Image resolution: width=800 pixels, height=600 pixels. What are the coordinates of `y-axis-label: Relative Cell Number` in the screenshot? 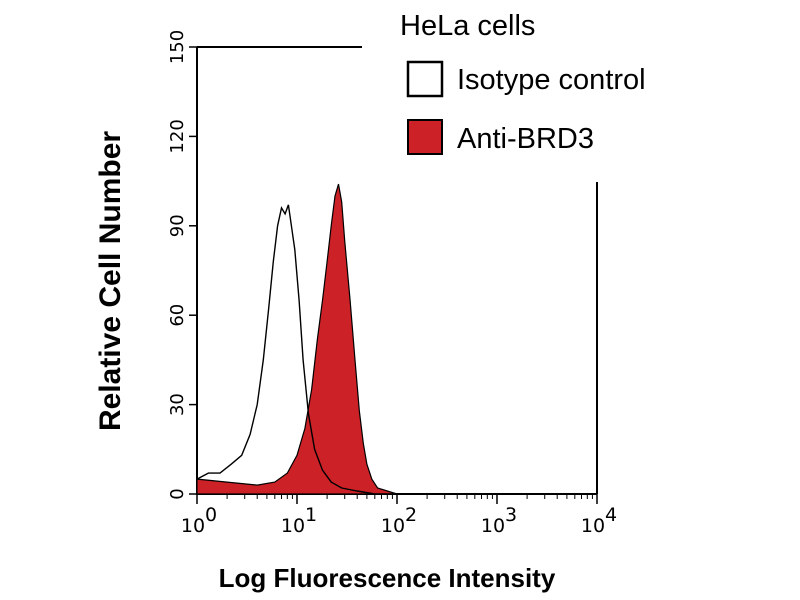 It's located at (110, 281).